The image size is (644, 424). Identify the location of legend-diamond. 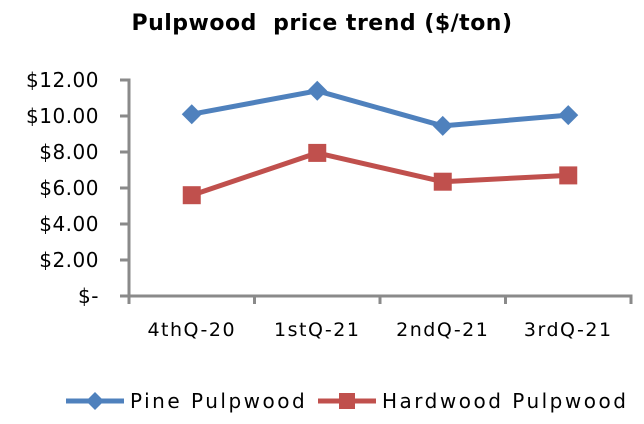
(95, 401).